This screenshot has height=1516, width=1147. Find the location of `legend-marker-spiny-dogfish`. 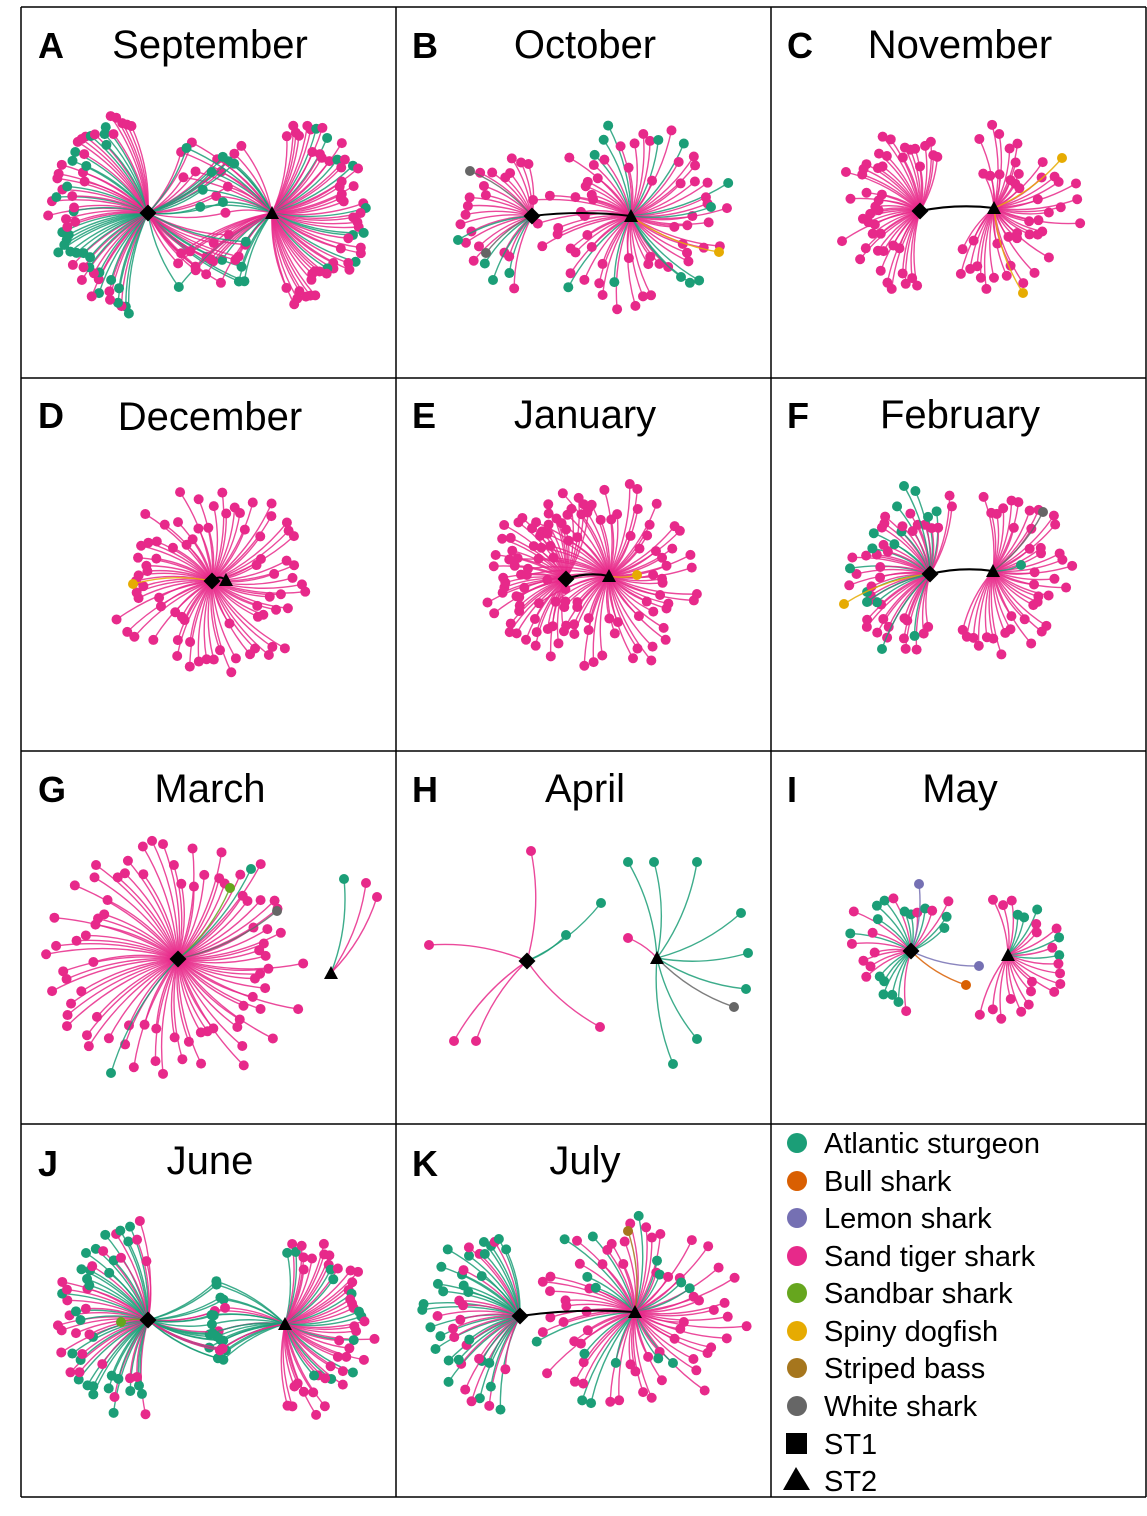

legend-marker-spiny-dogfish is located at coordinates (797, 1331).